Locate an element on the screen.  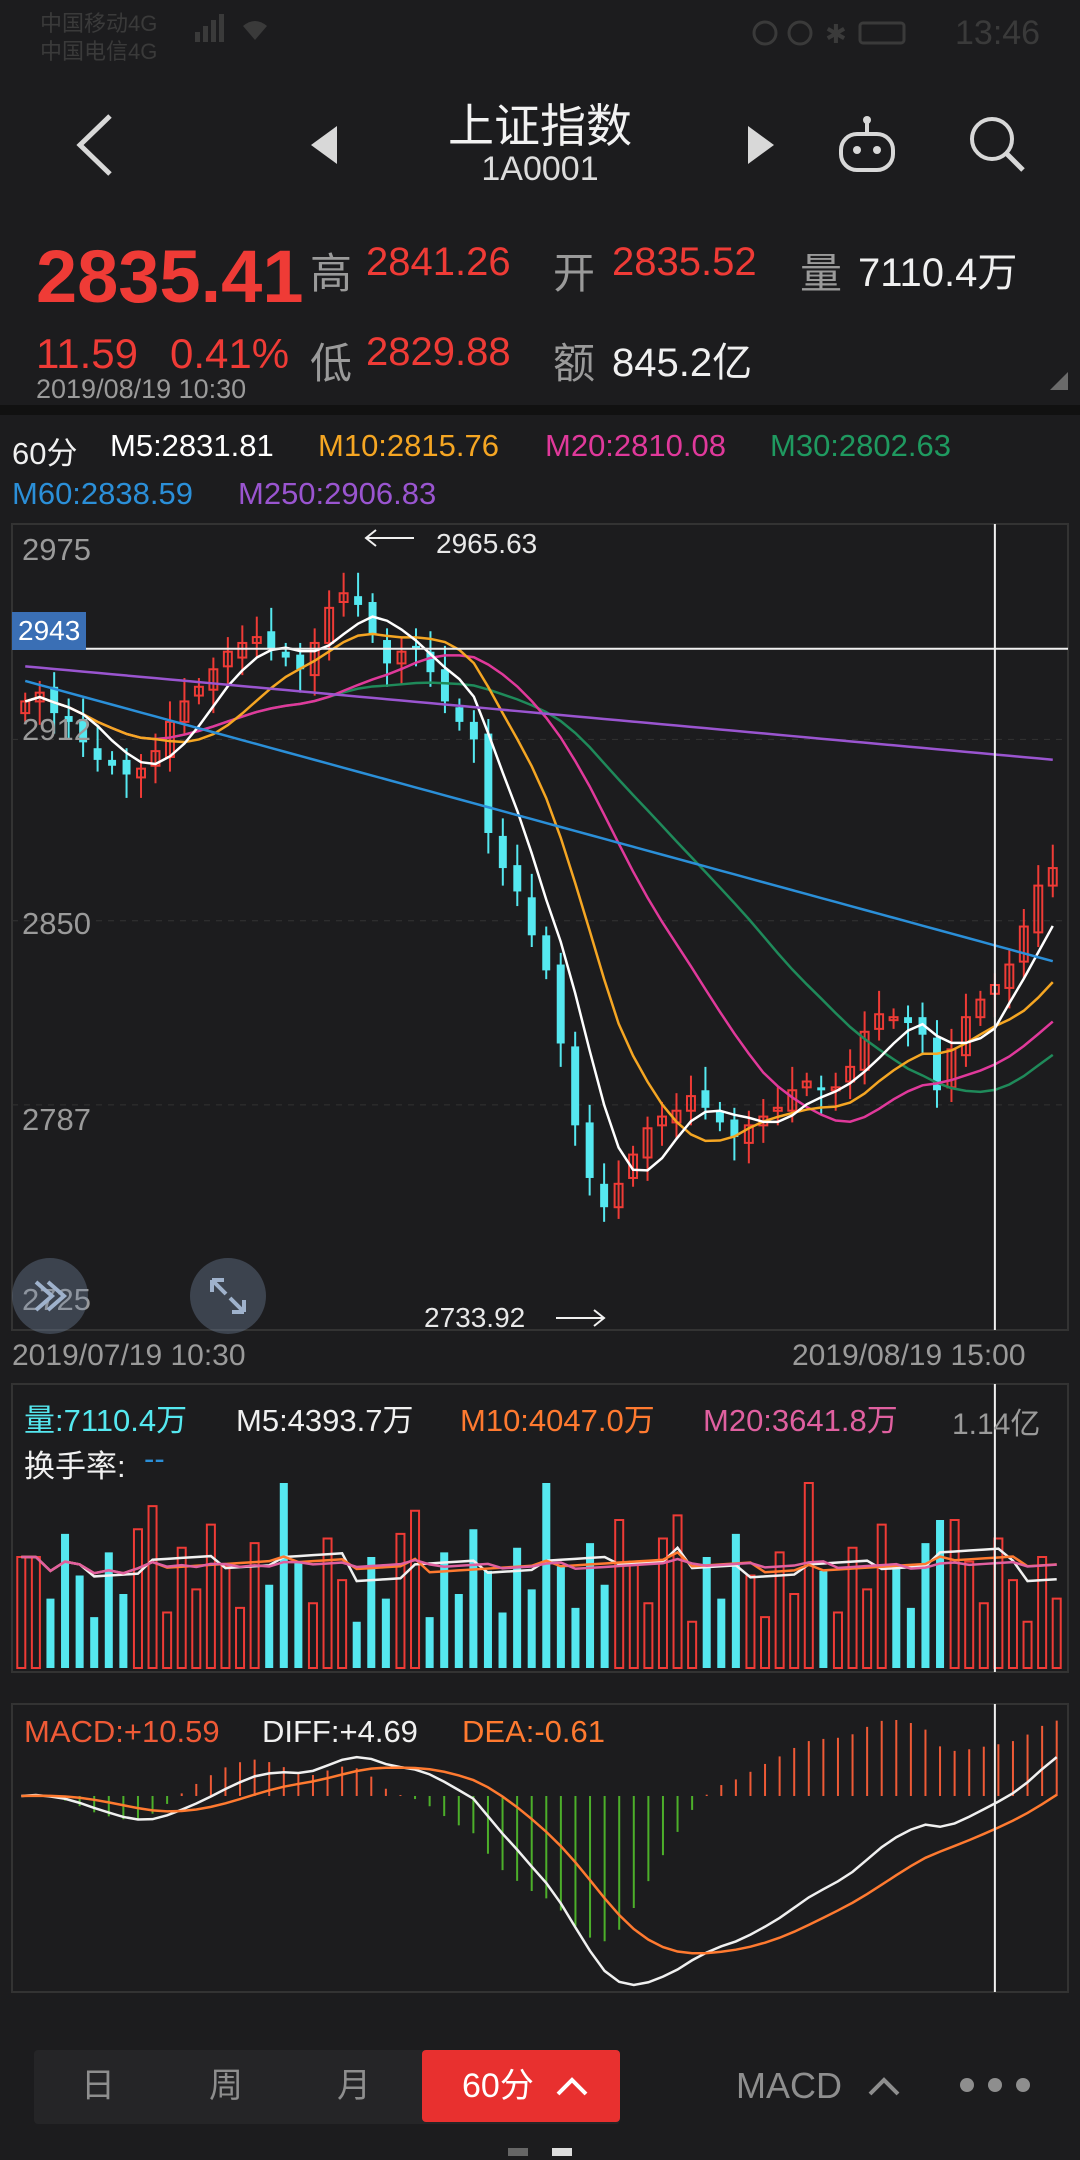
expand-arrows-icon is located at coordinates (228, 1296).